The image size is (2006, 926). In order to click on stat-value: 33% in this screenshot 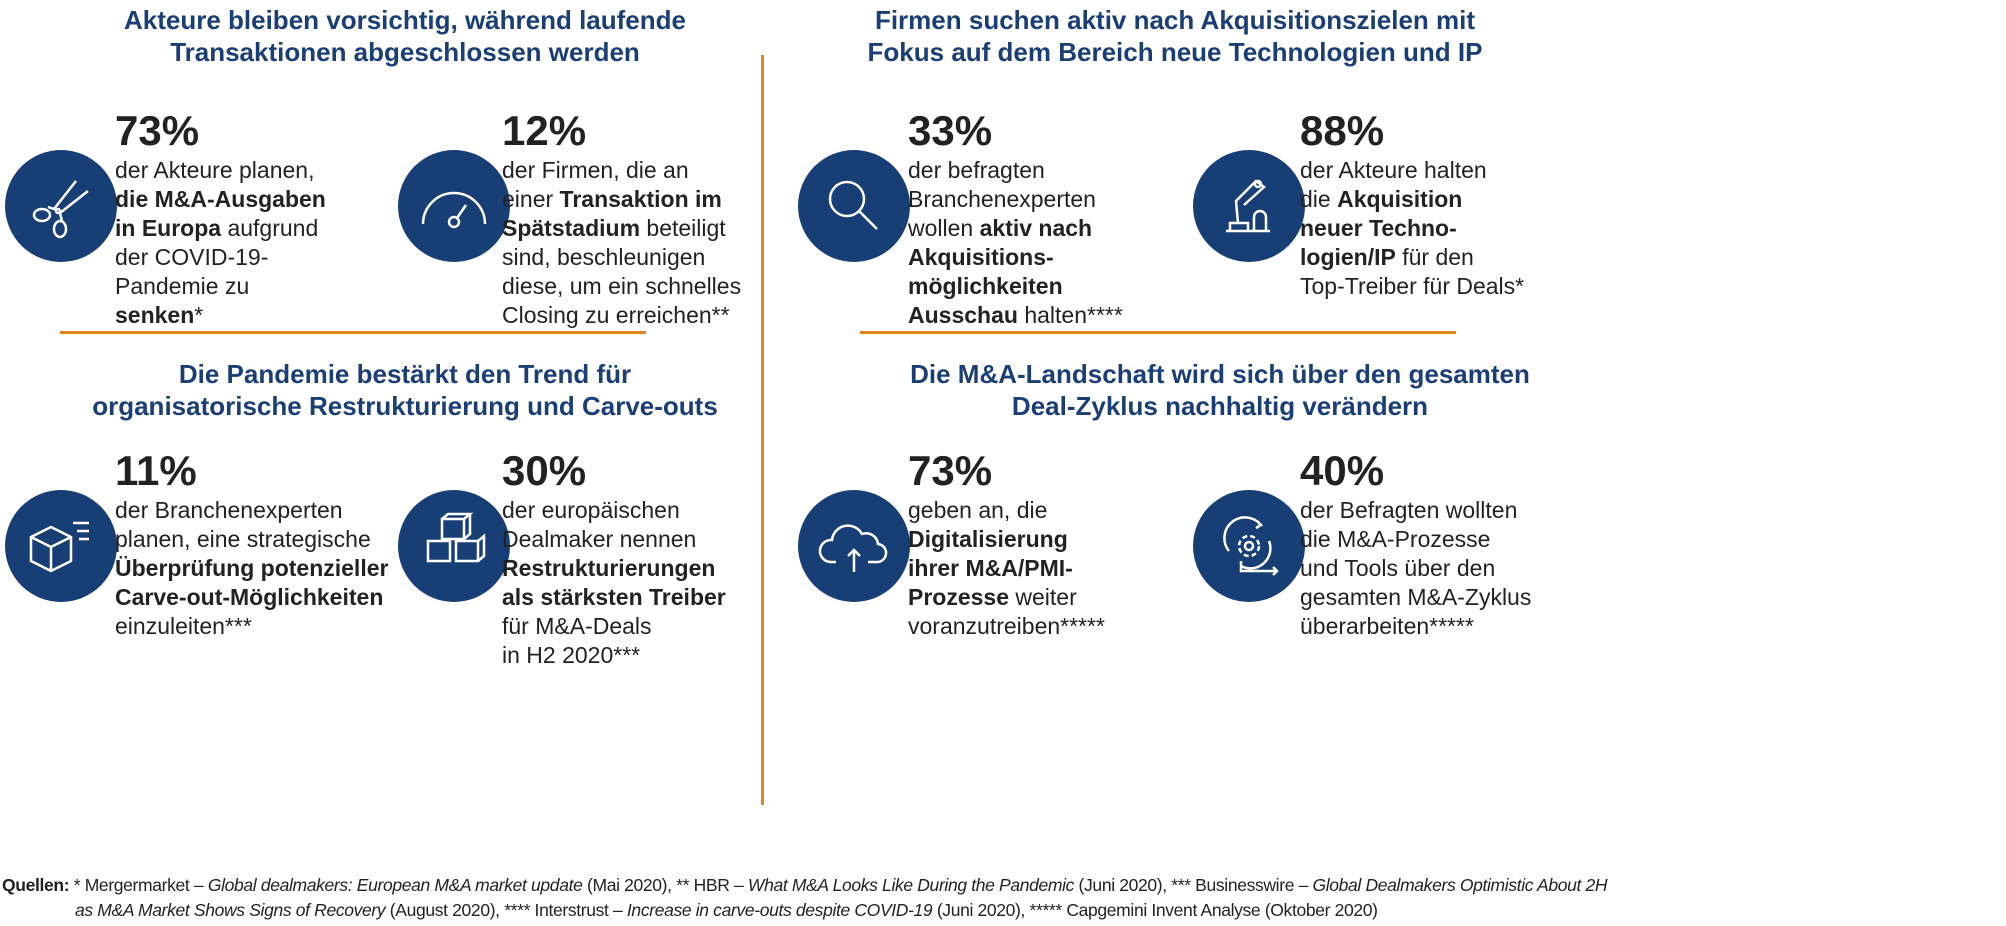, I will do `click(950, 130)`.